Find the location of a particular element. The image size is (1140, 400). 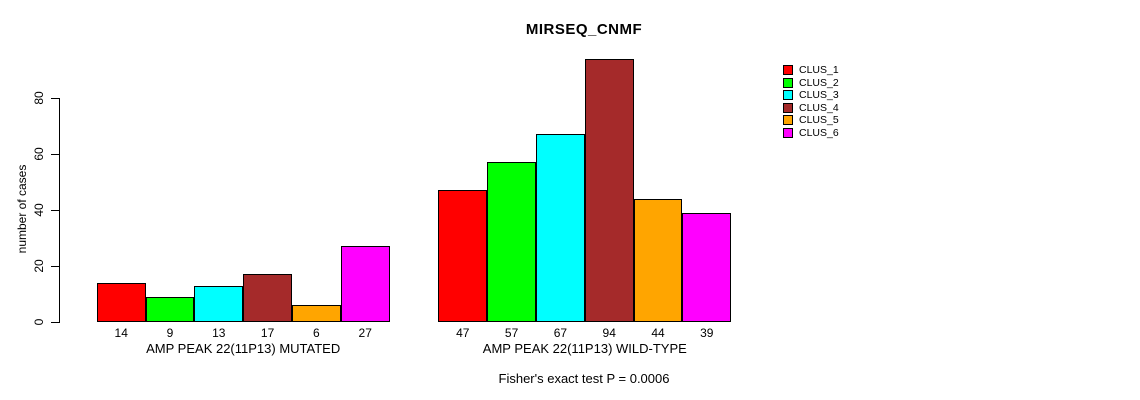

y-axis-title: number of cases is located at coordinates (22, 209).